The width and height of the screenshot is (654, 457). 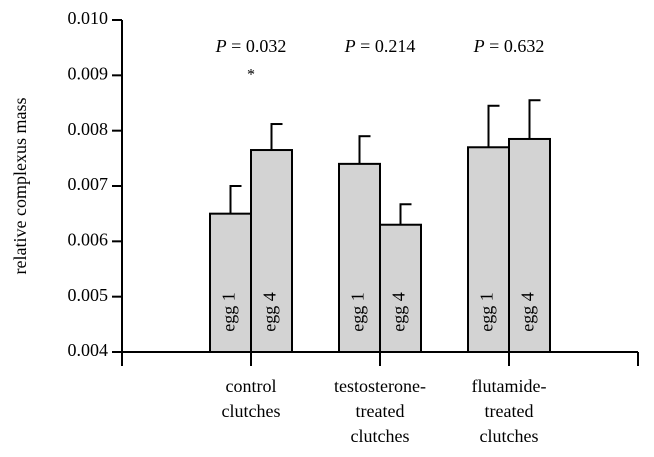 What do you see at coordinates (20, 186) in the screenshot?
I see `y-axis-label: relative complexus mass` at bounding box center [20, 186].